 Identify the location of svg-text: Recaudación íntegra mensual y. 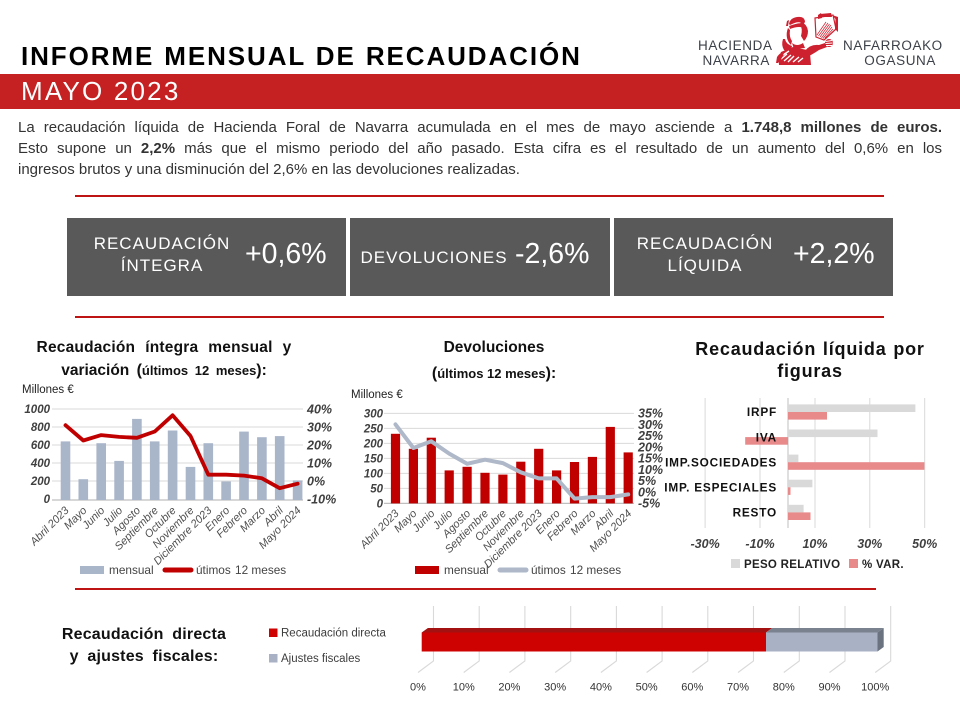
(164, 347).